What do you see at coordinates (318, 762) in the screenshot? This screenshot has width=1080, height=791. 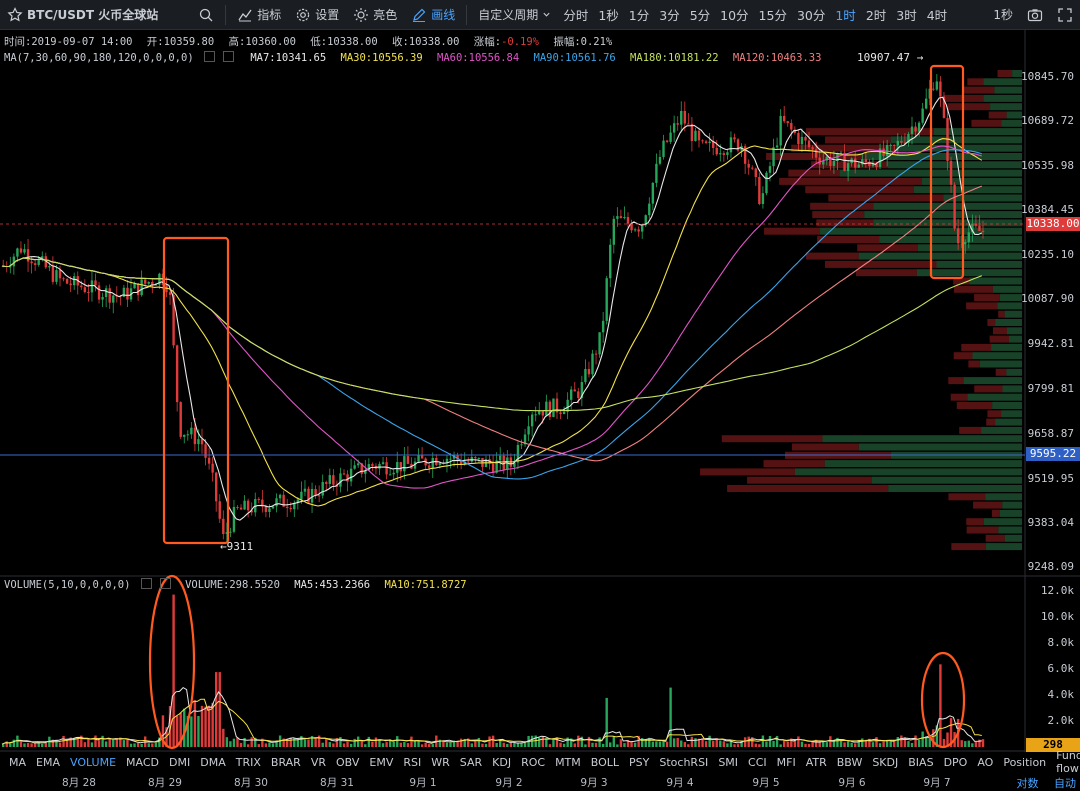 I see `indicator-vr: VR` at bounding box center [318, 762].